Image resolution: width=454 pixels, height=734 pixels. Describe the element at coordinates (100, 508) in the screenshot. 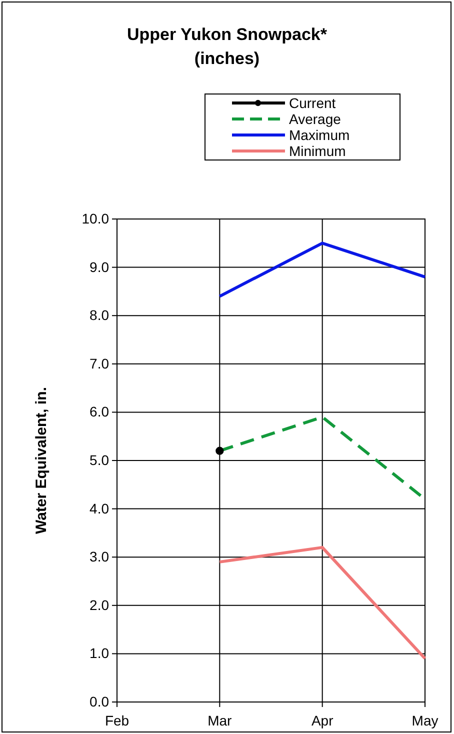

I see `y-tick-label: 4.0` at that location.